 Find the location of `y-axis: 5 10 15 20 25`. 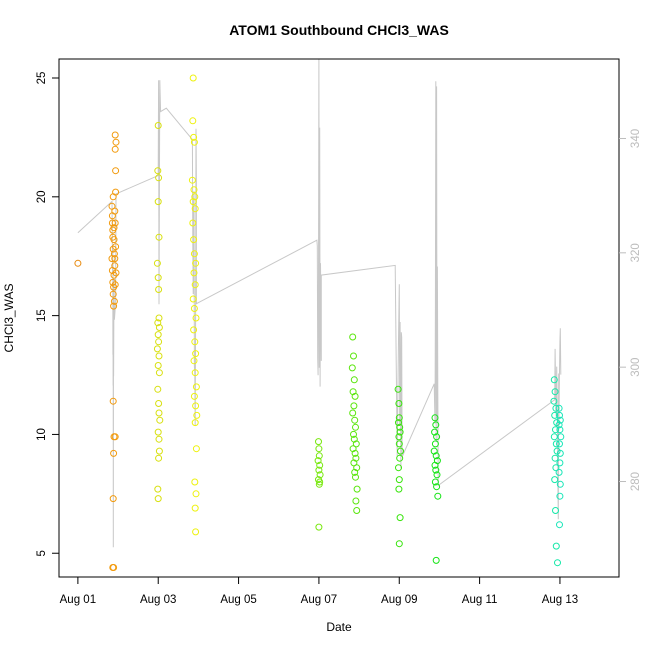

y-axis: 5 10 15 20 25 is located at coordinates (47, 314).